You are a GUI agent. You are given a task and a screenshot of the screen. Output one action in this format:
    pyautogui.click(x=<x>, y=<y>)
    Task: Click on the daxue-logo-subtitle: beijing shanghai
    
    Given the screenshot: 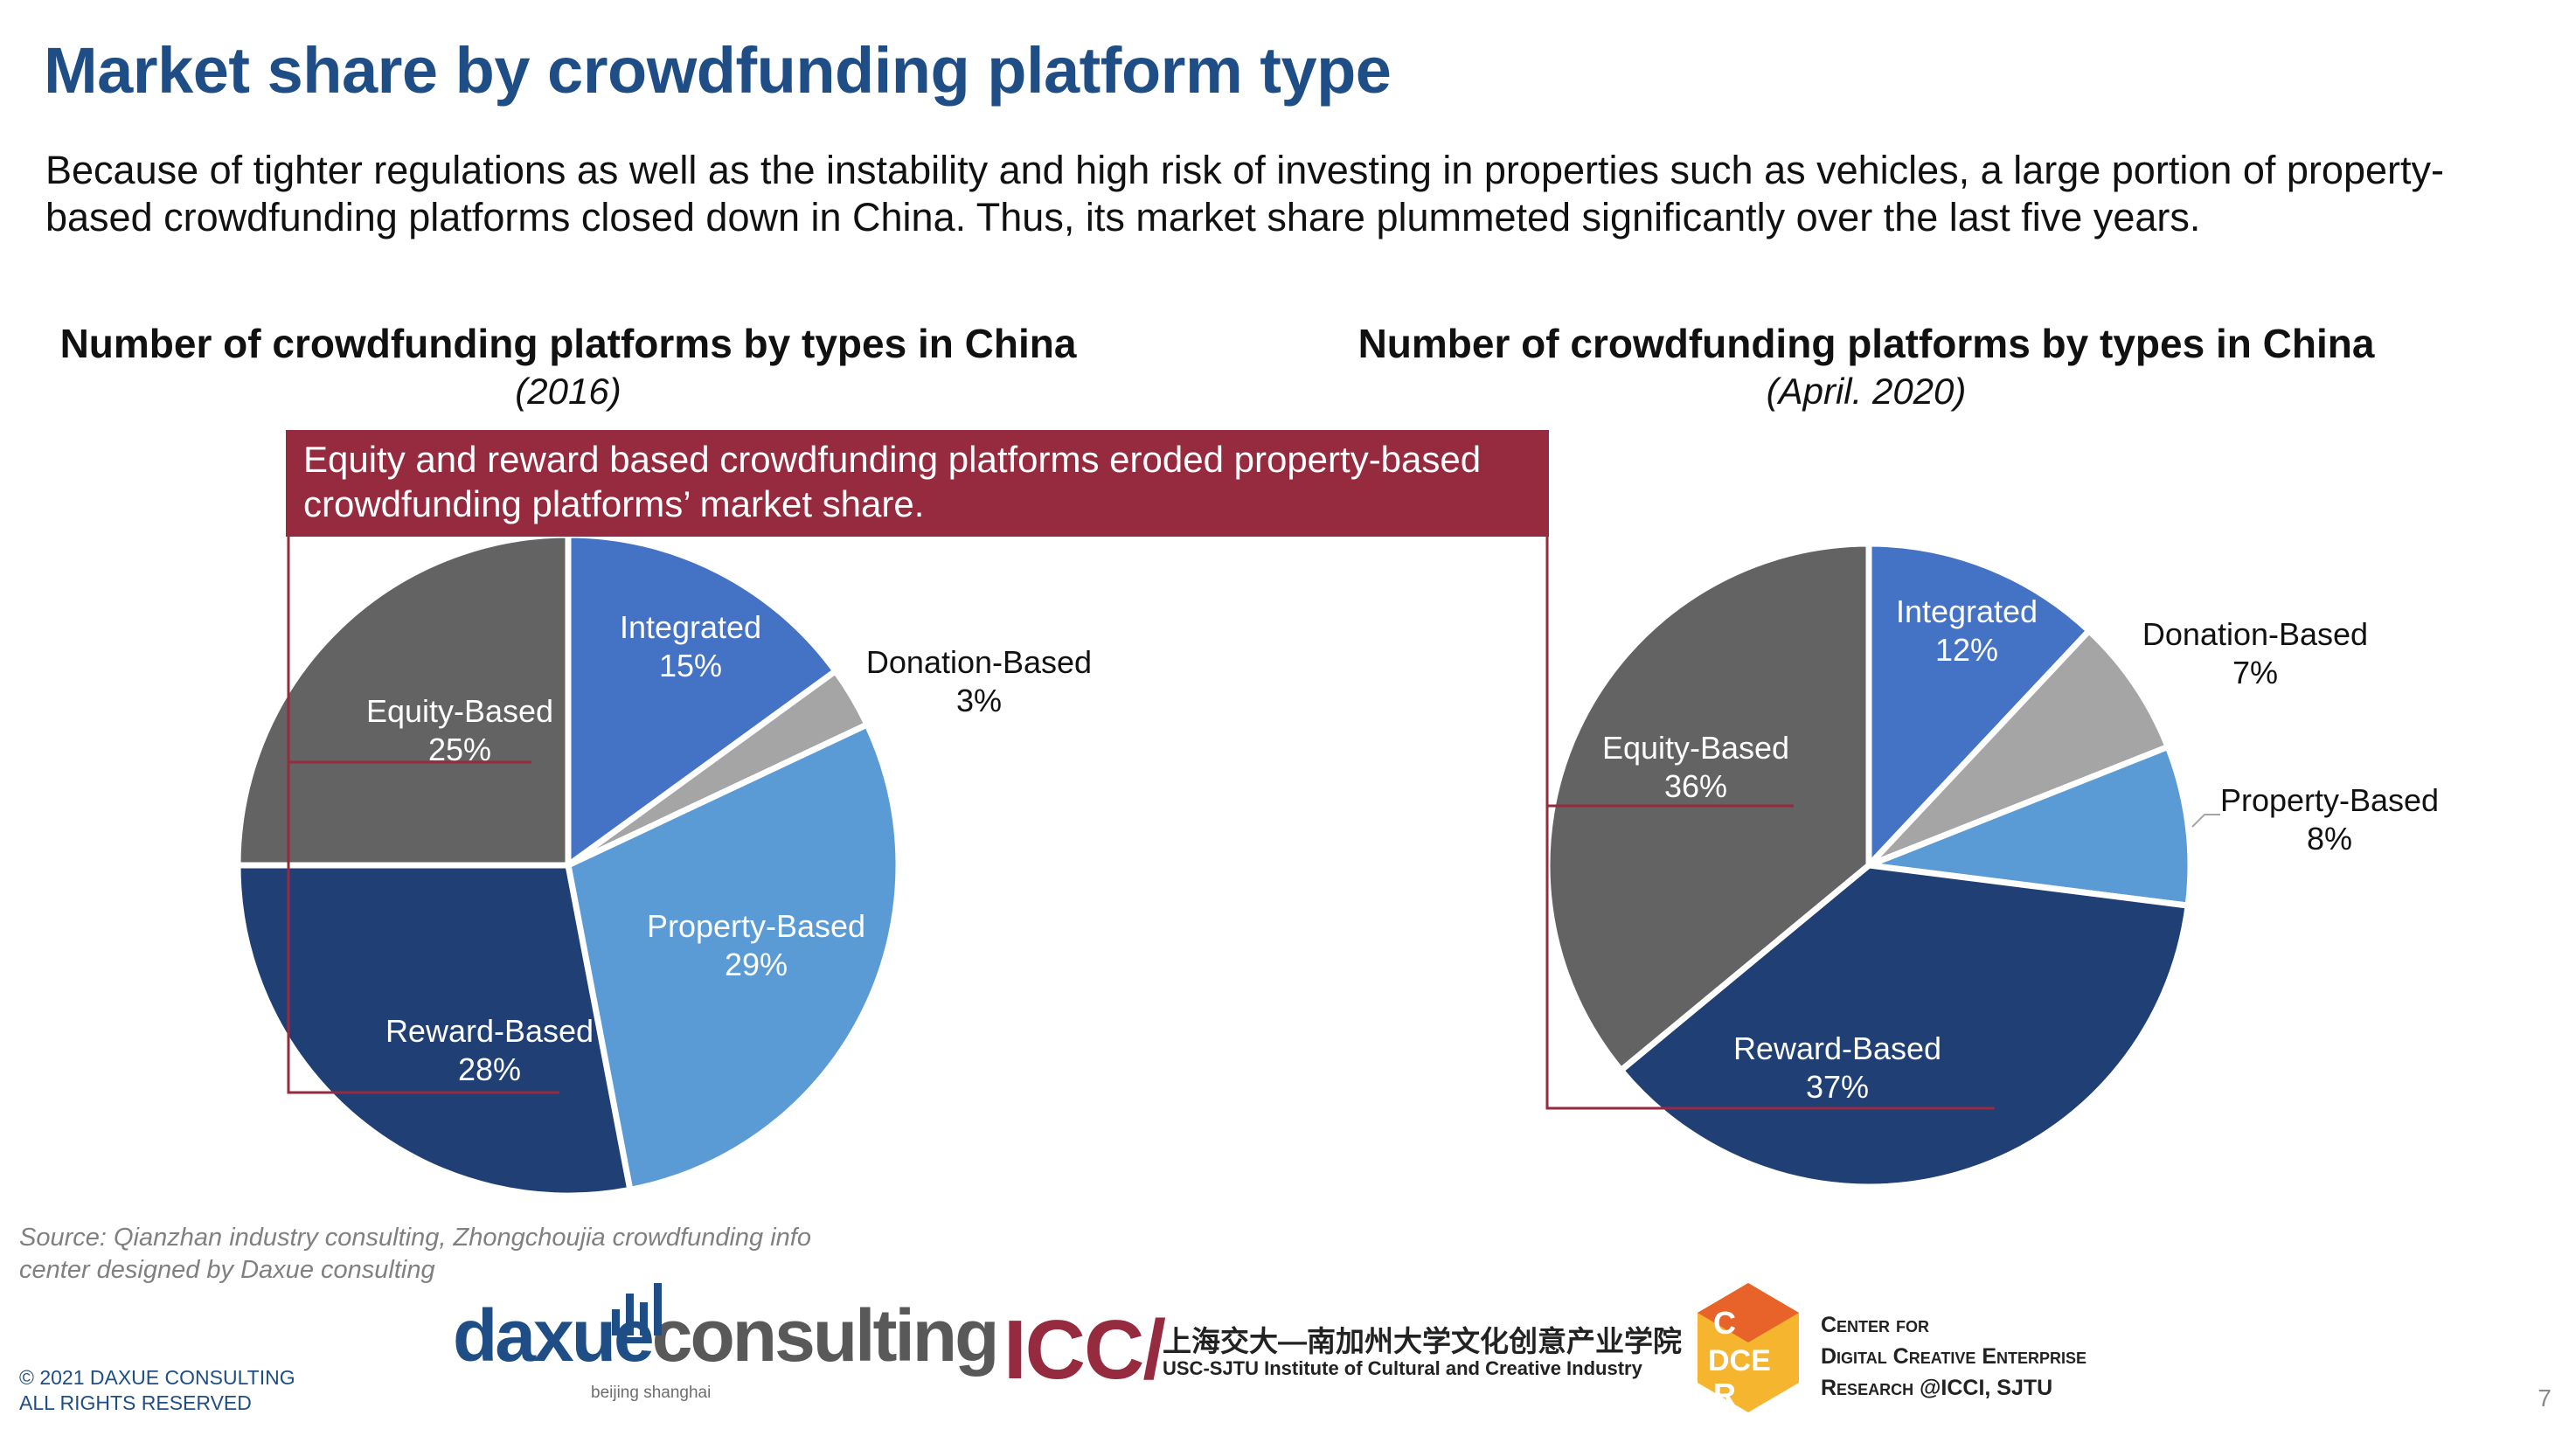 What is the action you would take?
    pyautogui.click(x=651, y=1393)
    